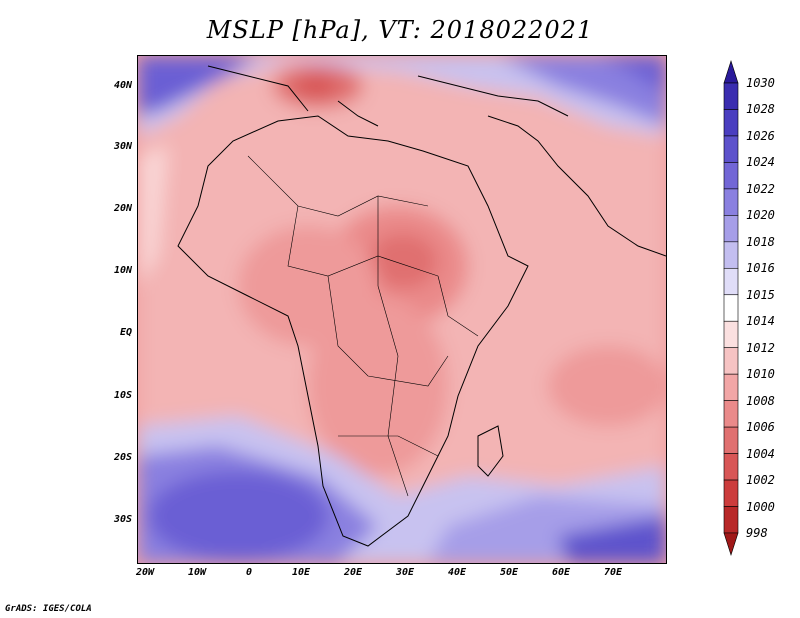  What do you see at coordinates (122, 270) in the screenshot?
I see `lat-label-10n: 10N` at bounding box center [122, 270].